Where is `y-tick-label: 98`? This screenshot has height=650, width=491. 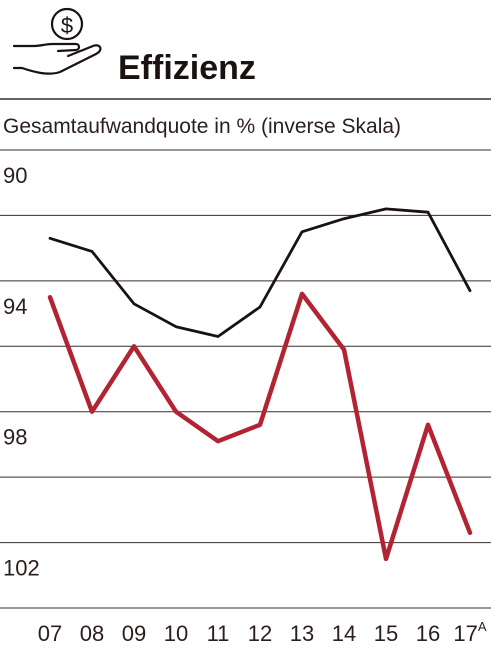 y-tick-label: 98 is located at coordinates (15, 437).